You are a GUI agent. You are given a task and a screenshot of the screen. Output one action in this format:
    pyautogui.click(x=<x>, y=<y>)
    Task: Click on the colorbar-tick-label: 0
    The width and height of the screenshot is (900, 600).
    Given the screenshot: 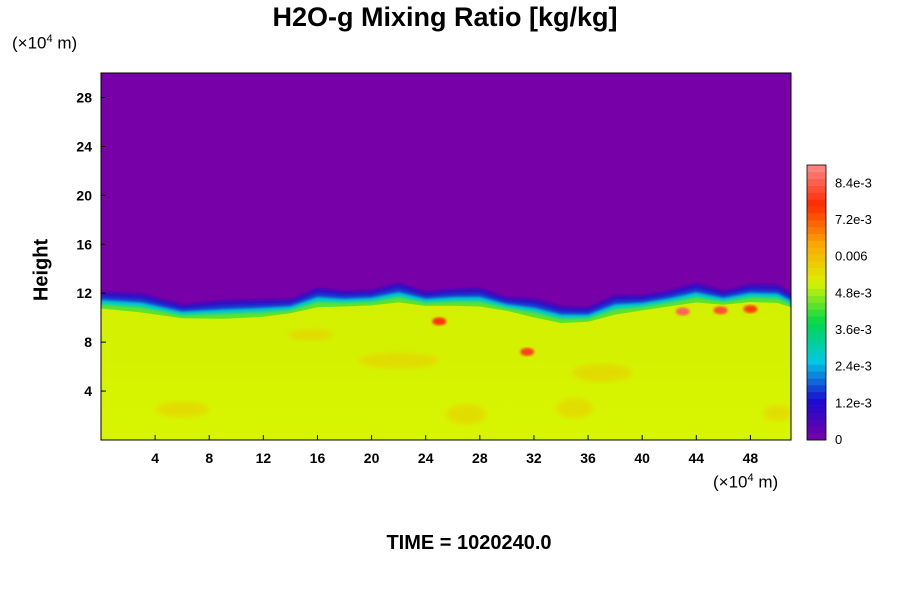 What is the action you would take?
    pyautogui.click(x=838, y=439)
    